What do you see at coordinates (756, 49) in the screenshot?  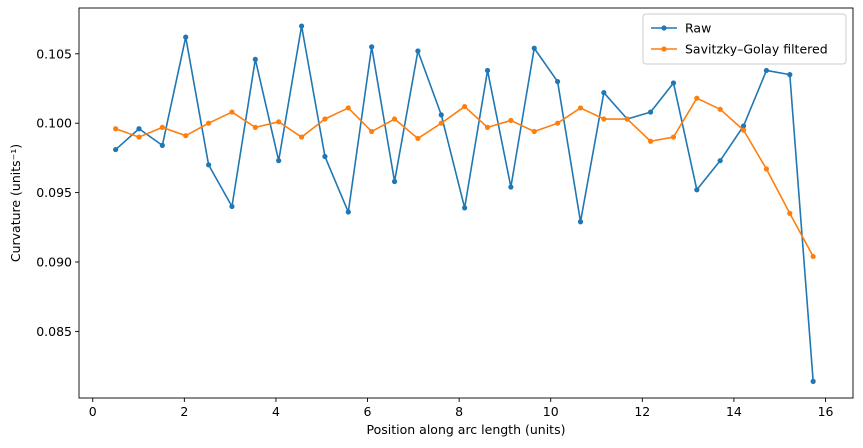 I see `legend-label: Savitzky–Golay filtered` at bounding box center [756, 49].